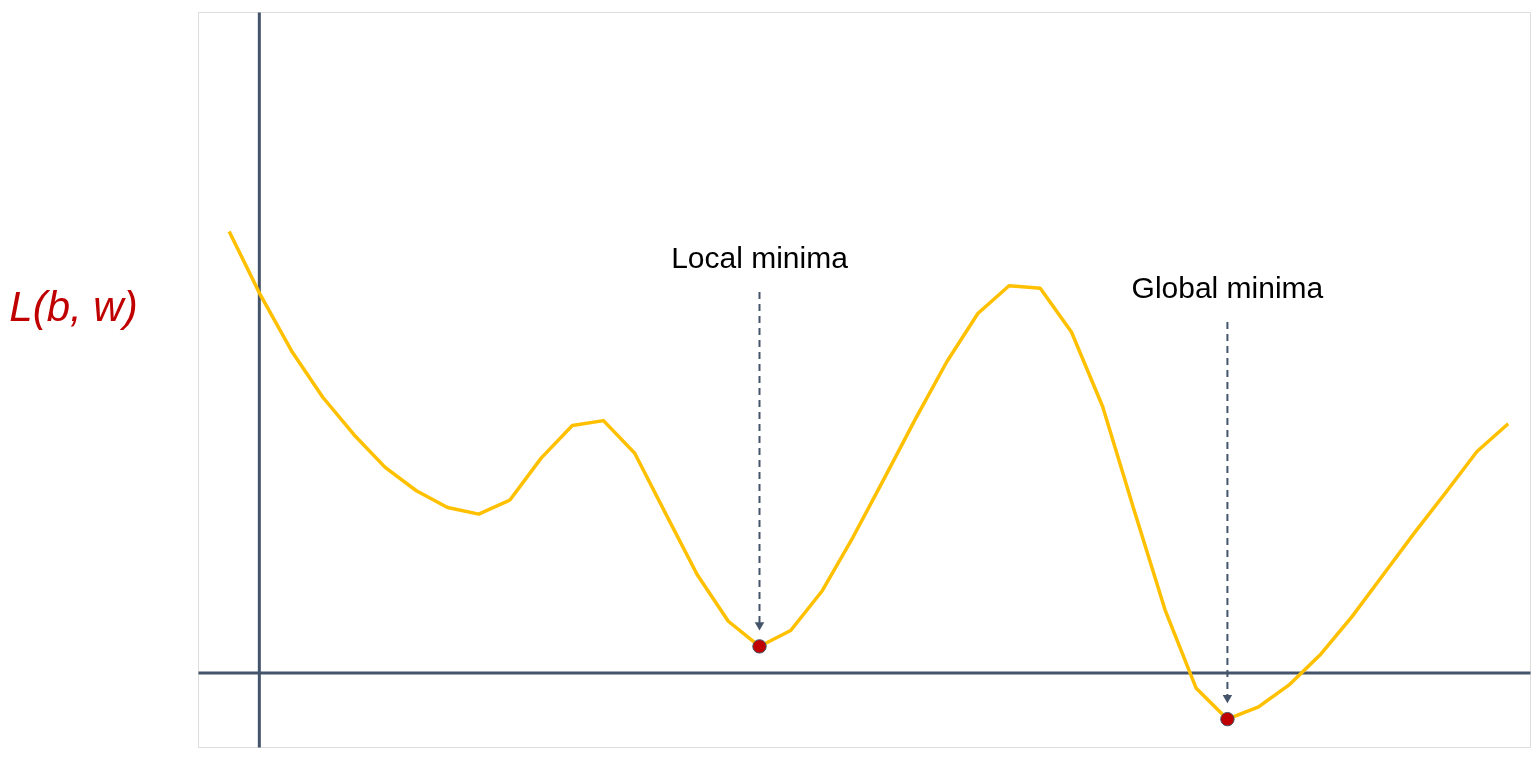  What do you see at coordinates (760, 257) in the screenshot?
I see `annotation: Local minima` at bounding box center [760, 257].